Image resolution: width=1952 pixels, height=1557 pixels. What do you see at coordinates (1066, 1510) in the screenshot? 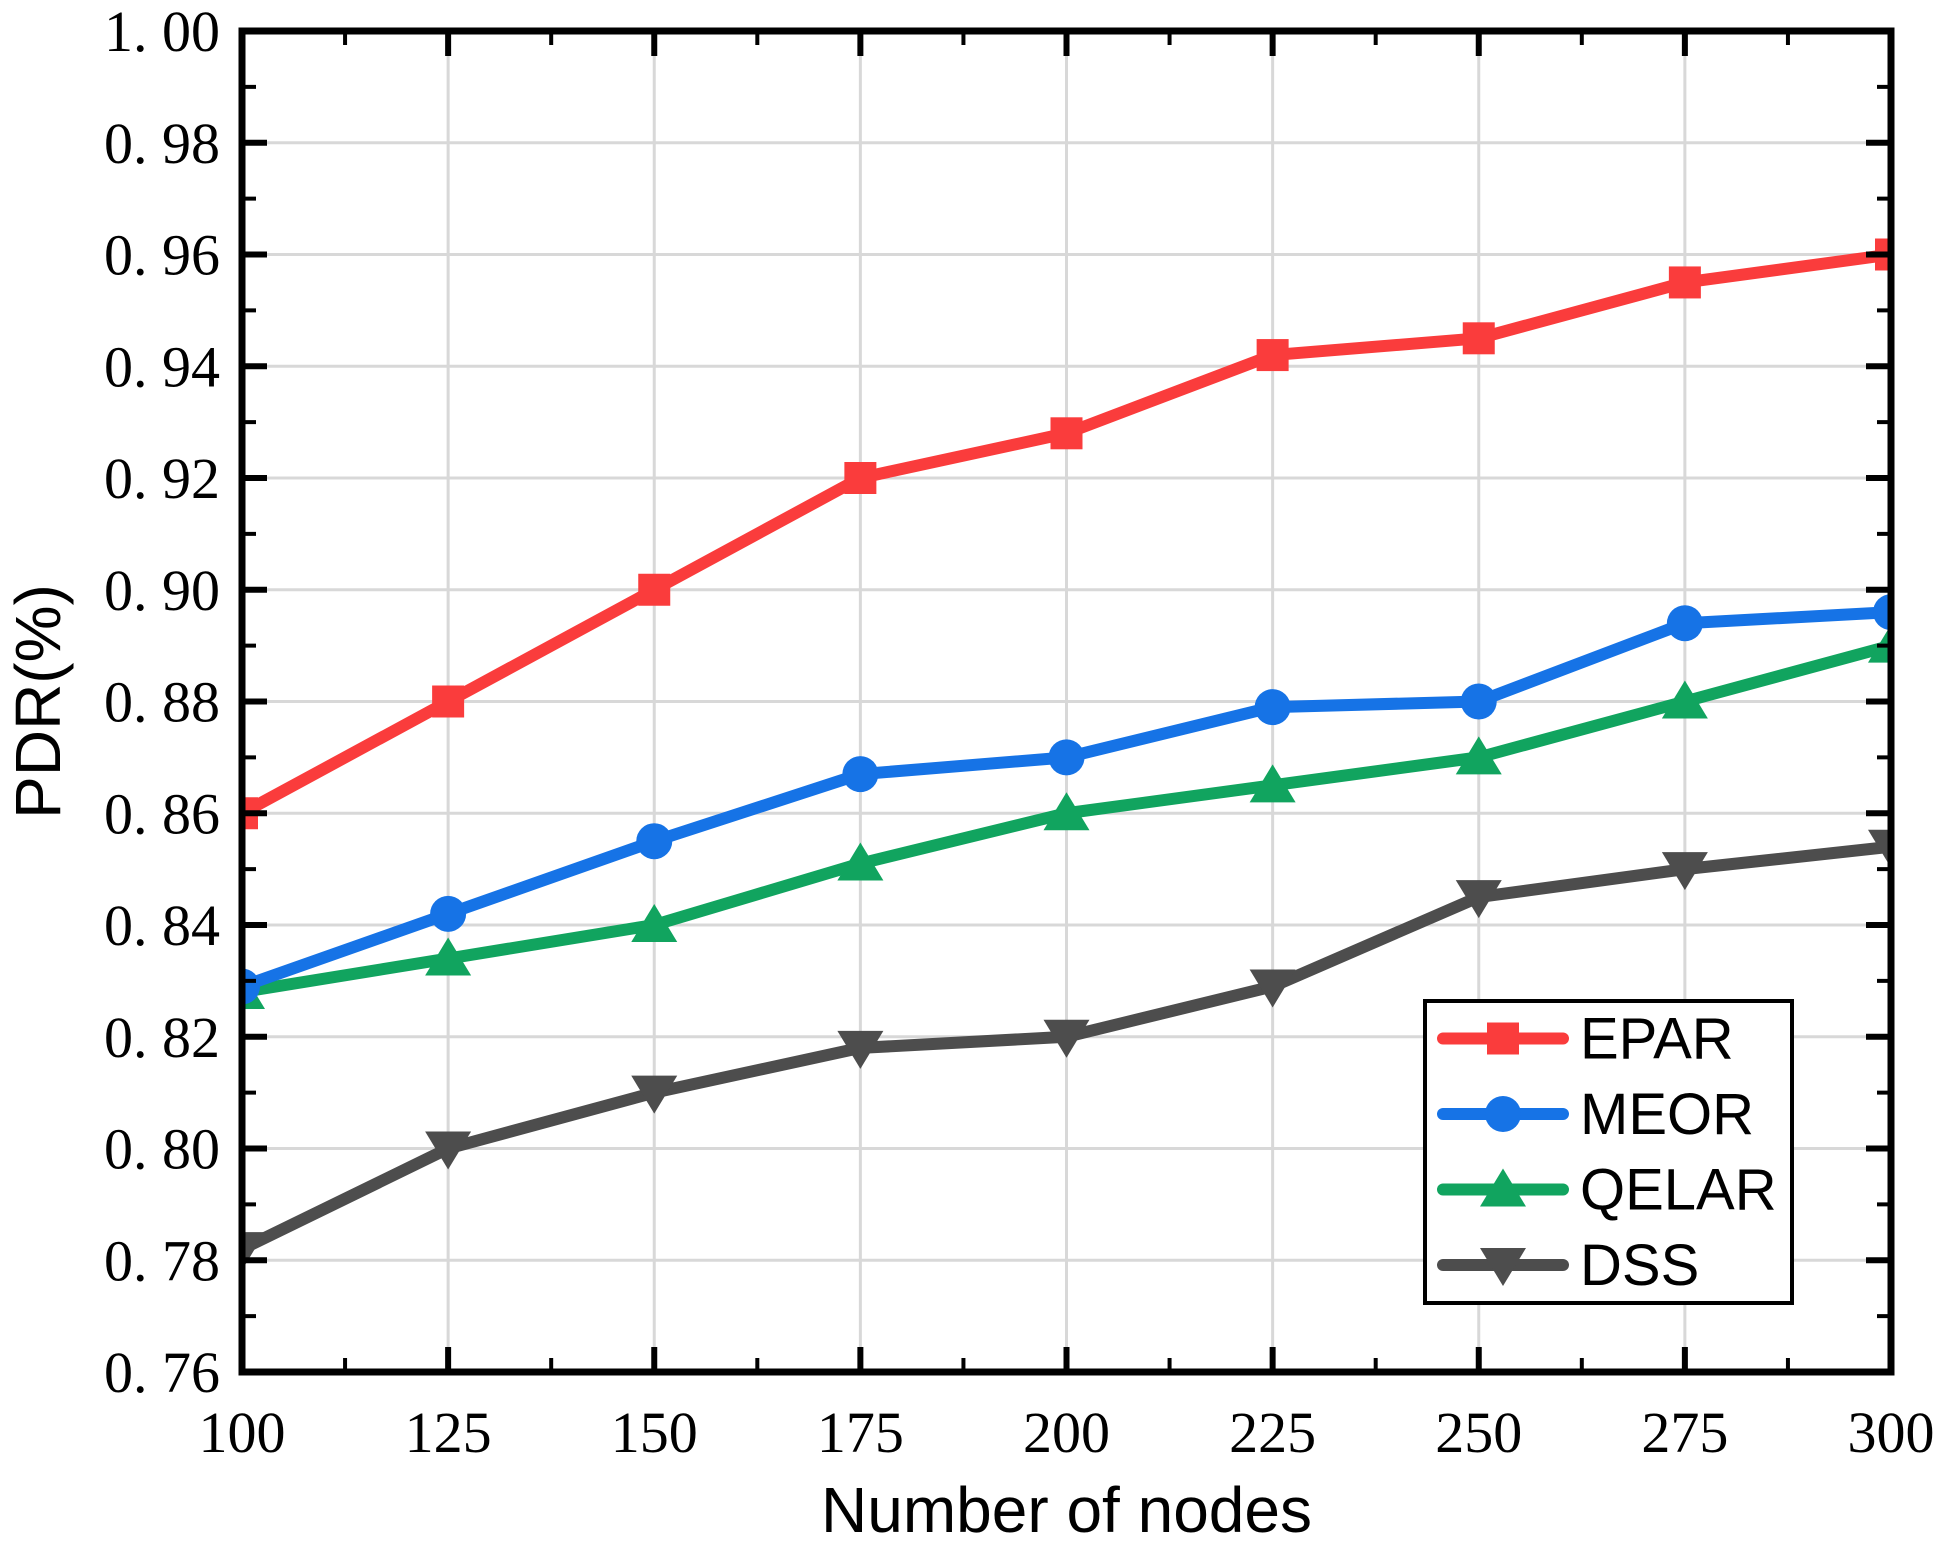
I see `x-axis-title: Number of nodes` at bounding box center [1066, 1510].